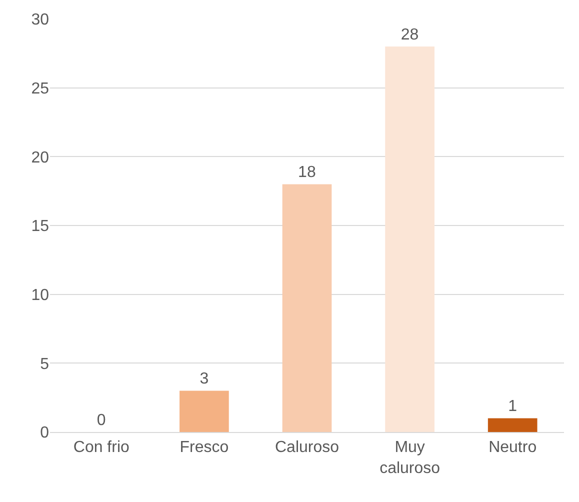 The image size is (579, 502). Describe the element at coordinates (512, 447) in the screenshot. I see `x-tick-label: Neutro` at that location.